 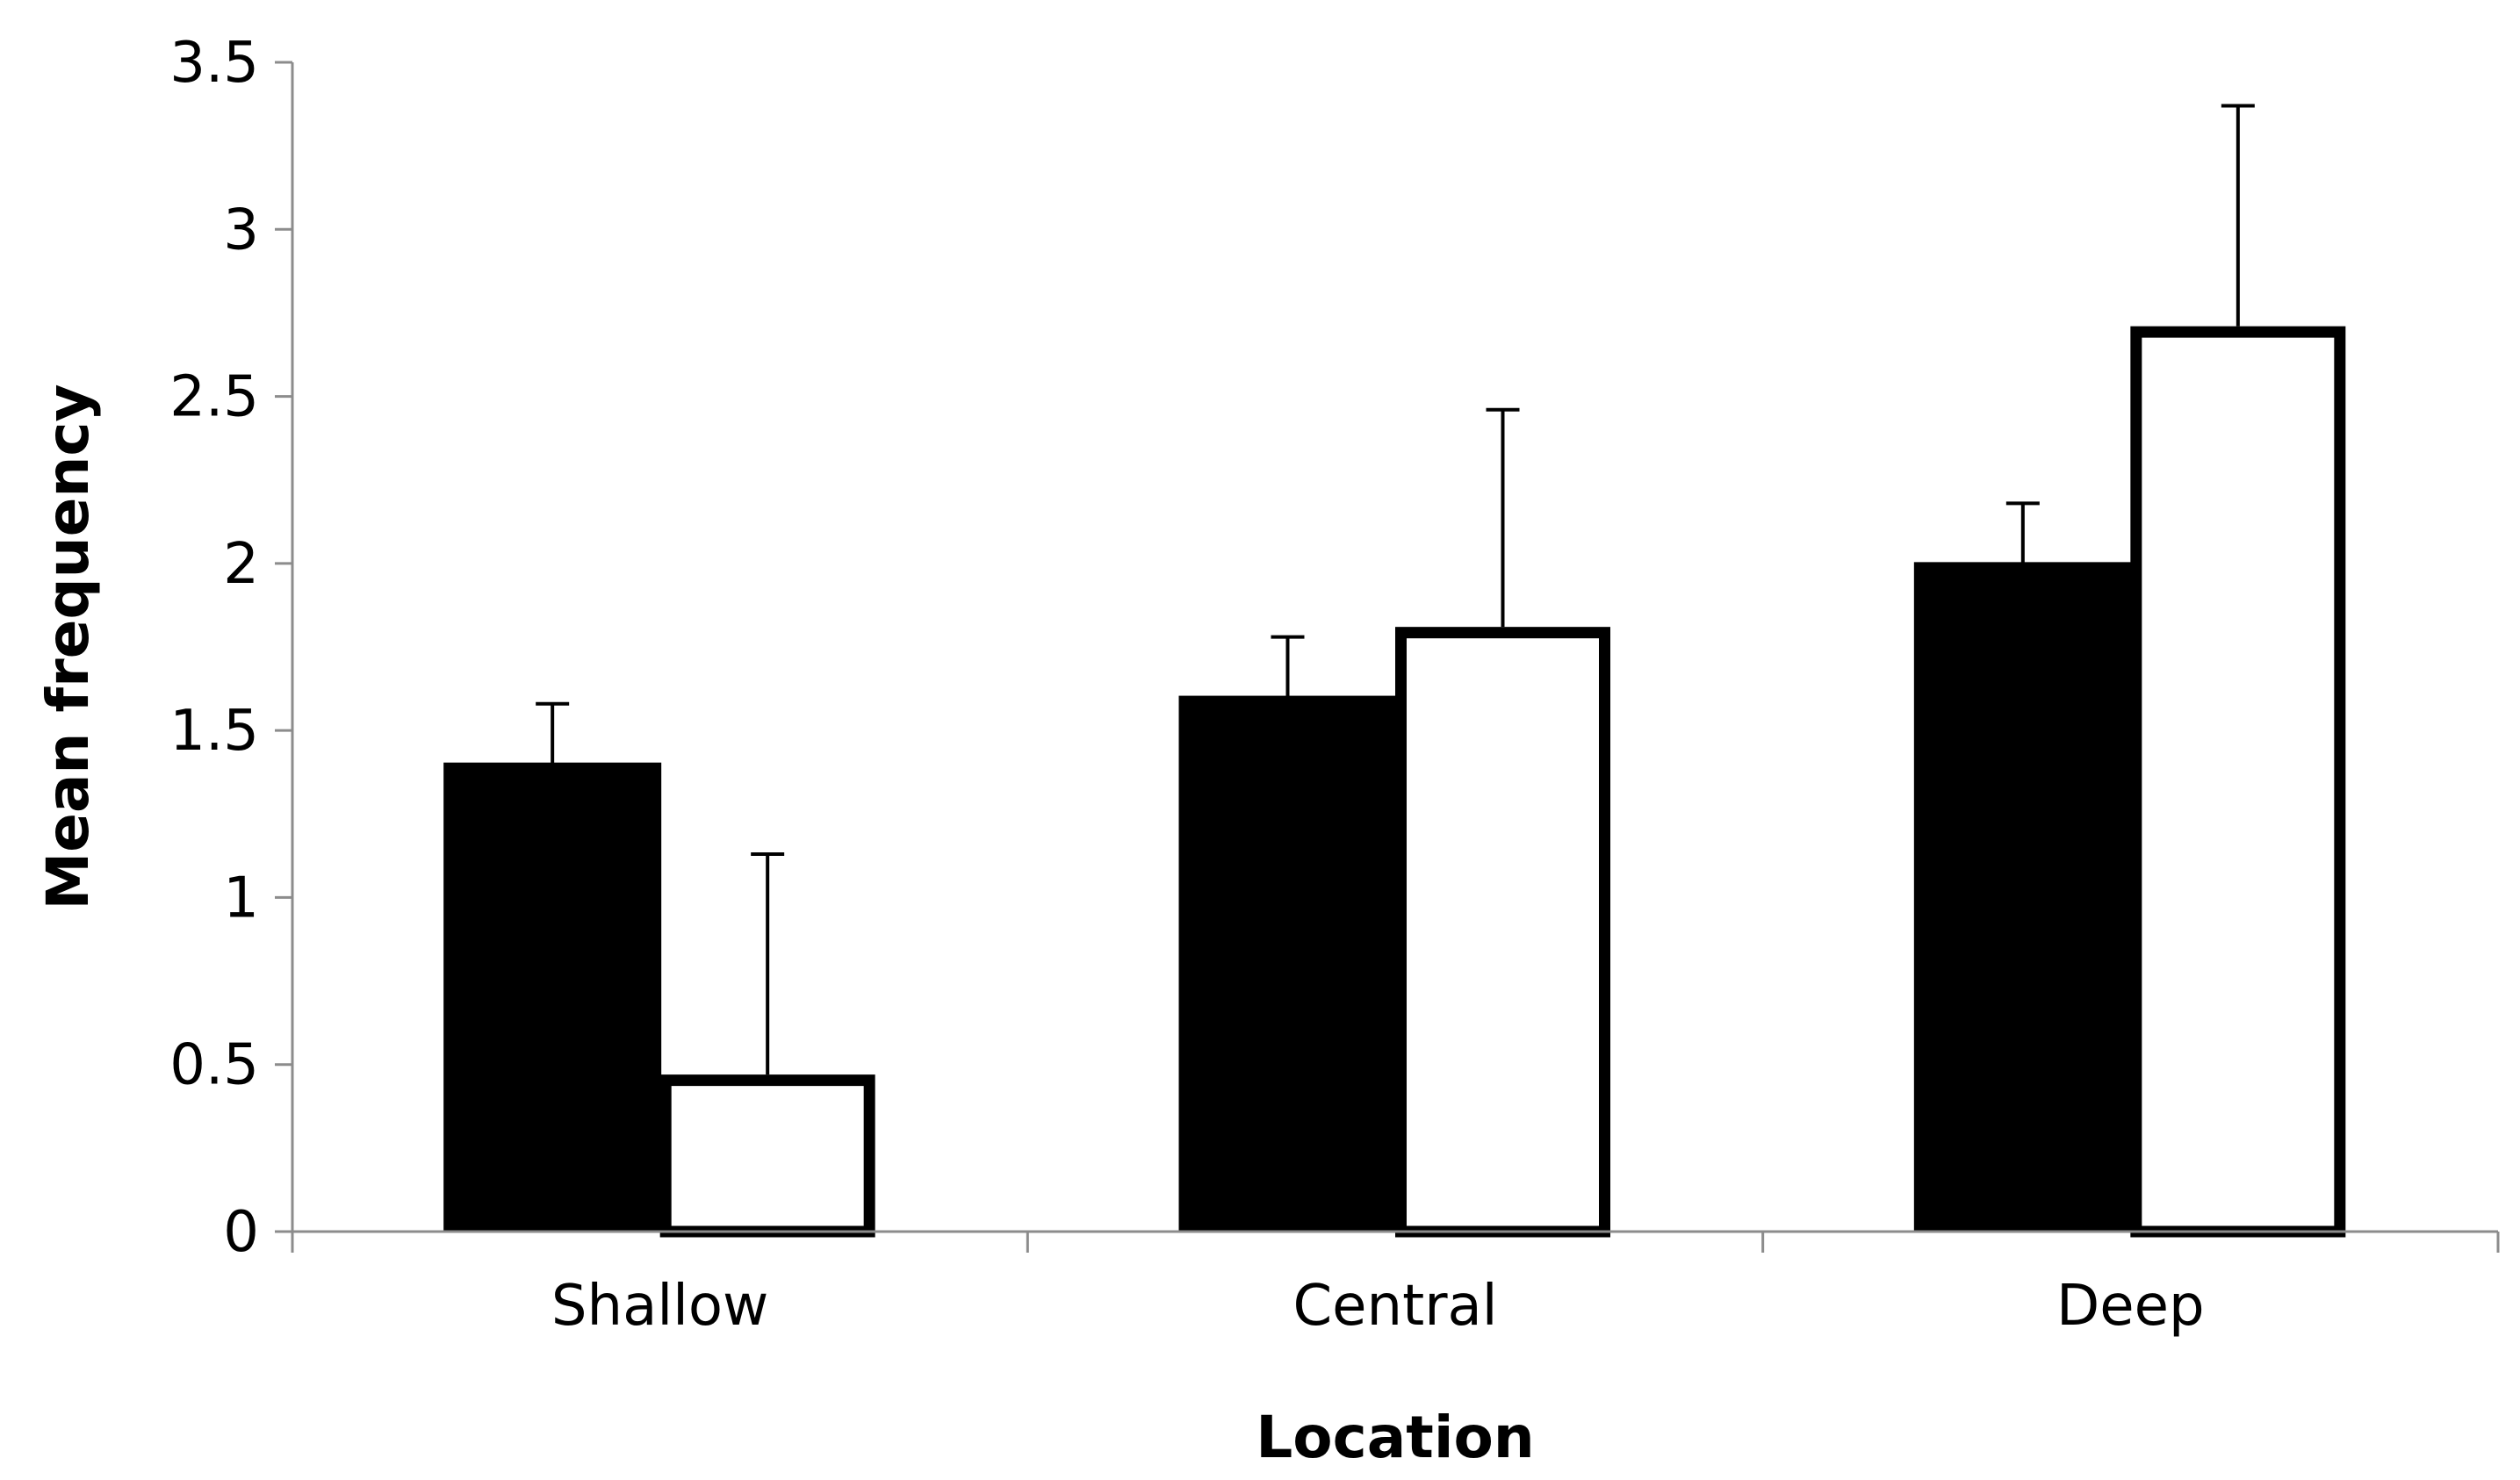 I want to click on x-tick-label: Deep, so click(x=2130, y=1306).